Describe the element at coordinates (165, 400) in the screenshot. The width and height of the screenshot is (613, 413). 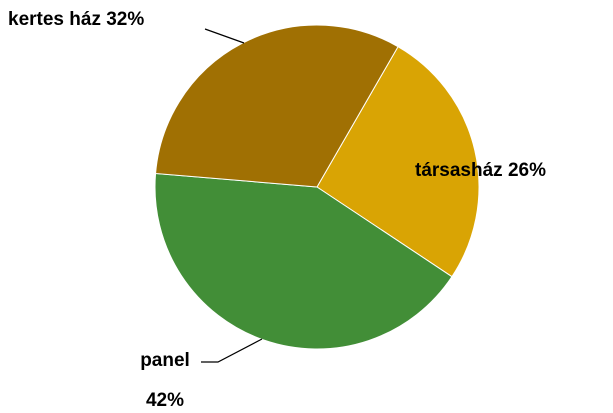
I see `value-label: 42%` at that location.